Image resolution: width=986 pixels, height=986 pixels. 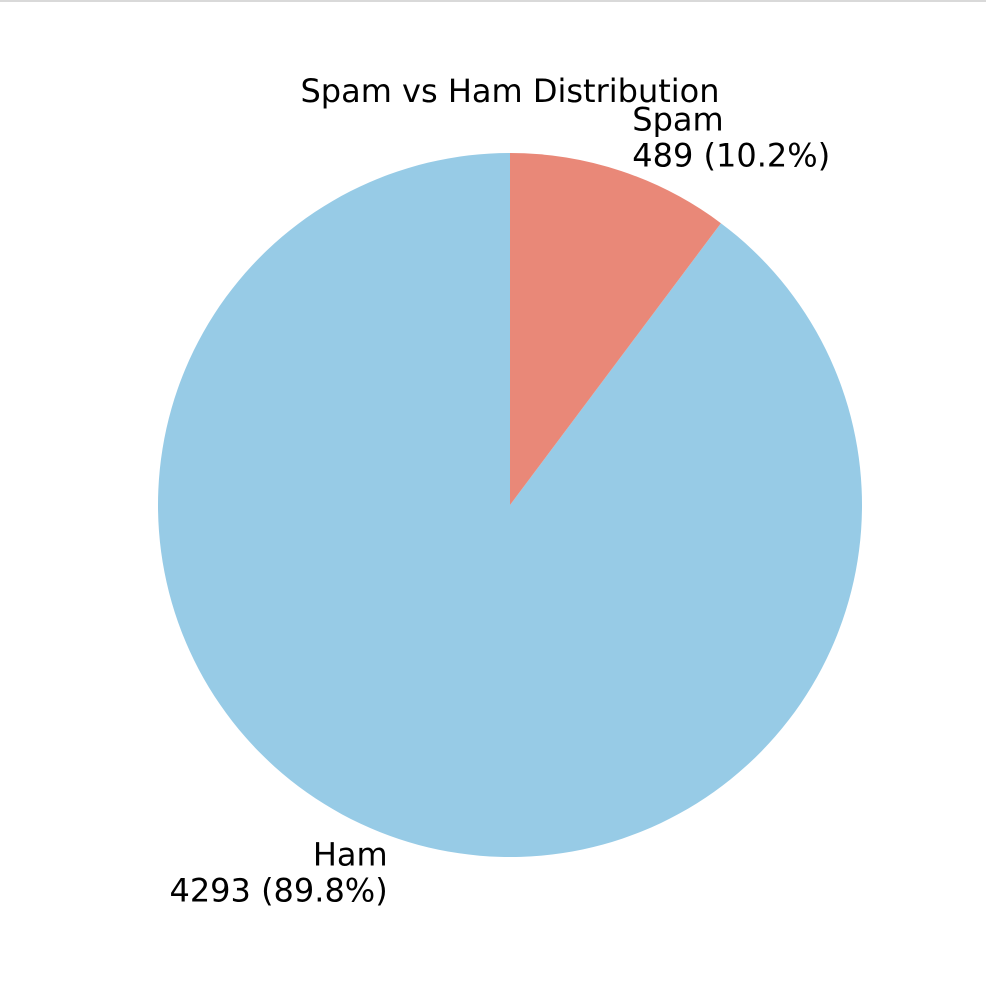 I want to click on slice-label-ham: Ham, so click(x=350, y=854).